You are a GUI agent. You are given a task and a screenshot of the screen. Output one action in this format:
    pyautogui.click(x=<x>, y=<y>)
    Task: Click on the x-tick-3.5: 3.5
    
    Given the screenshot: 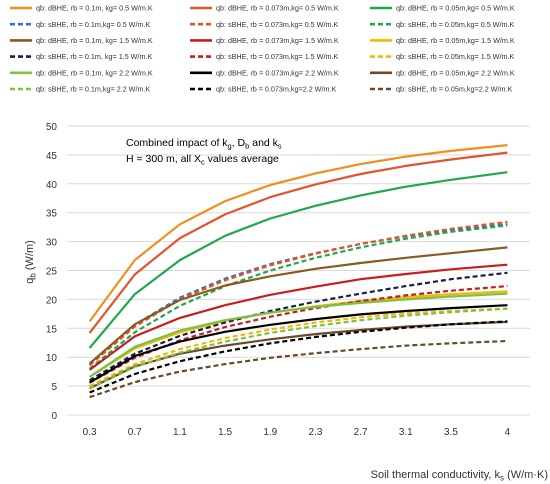 What is the action you would take?
    pyautogui.click(x=451, y=432)
    